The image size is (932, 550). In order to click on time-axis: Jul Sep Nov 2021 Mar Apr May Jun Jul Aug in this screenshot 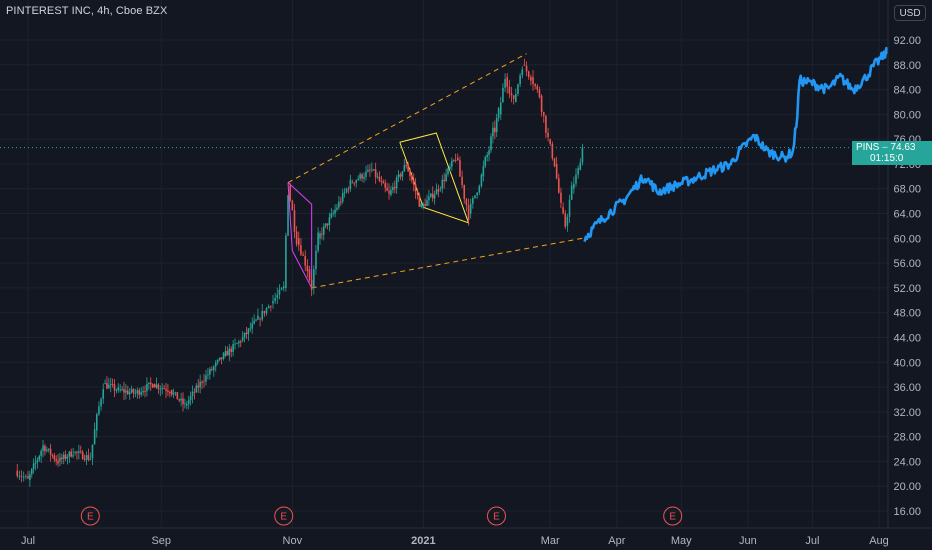, I will do `click(466, 538)`.